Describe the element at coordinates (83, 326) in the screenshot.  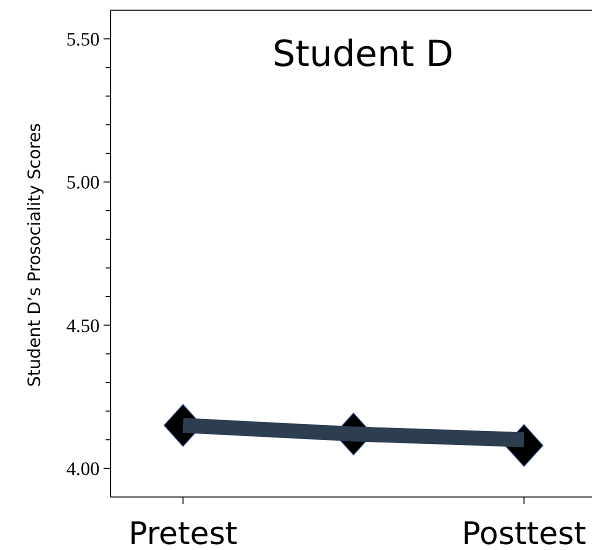
I see `y-tick-label: 4.50` at that location.